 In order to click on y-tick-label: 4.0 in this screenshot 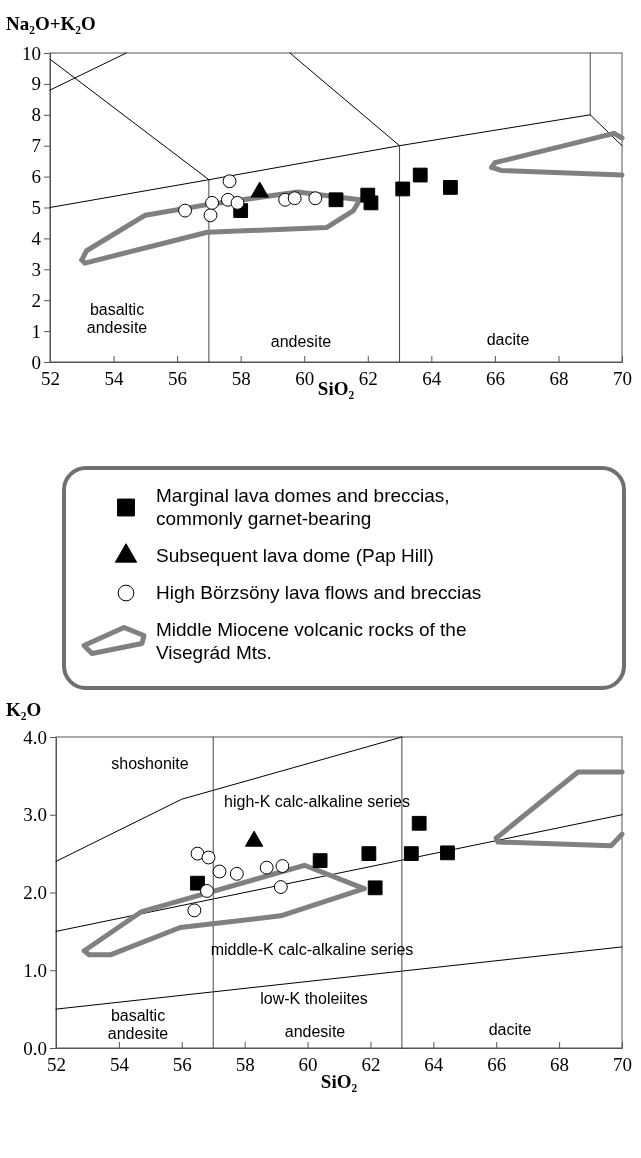, I will do `click(35, 737)`.